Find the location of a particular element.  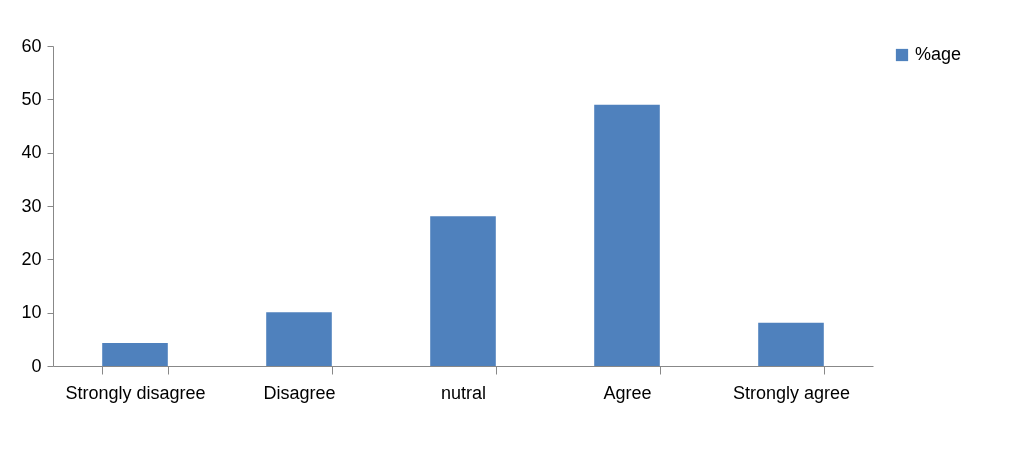

y-tick-label: 10 is located at coordinates (31, 312).